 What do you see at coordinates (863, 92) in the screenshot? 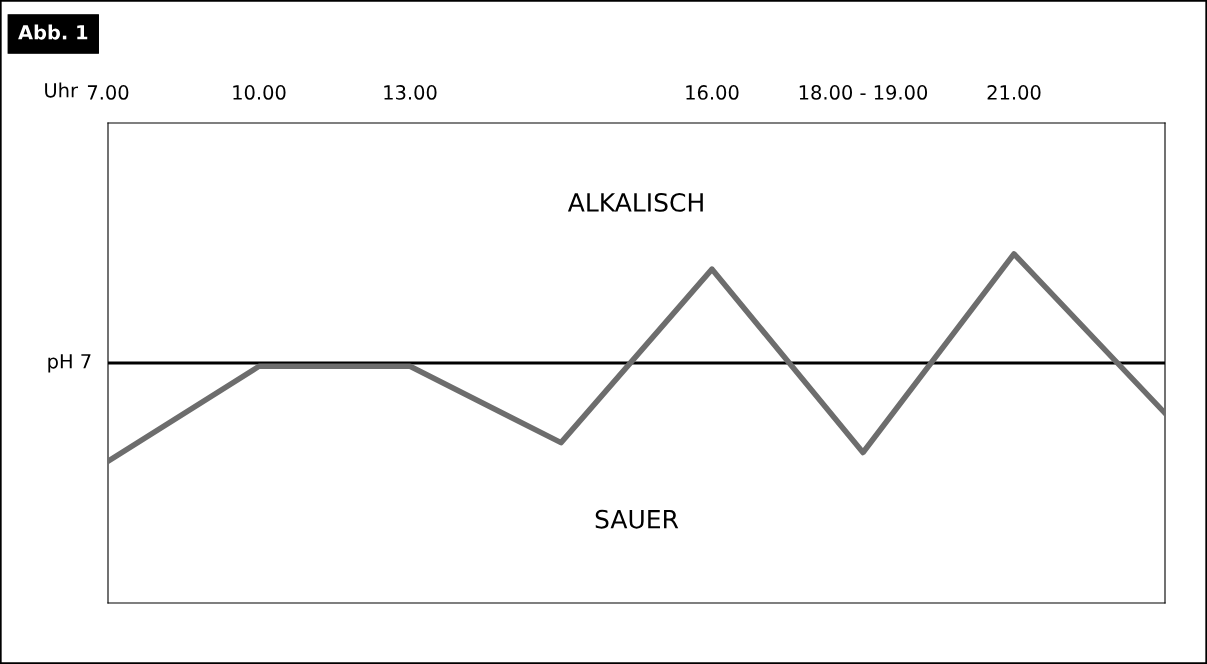
I see `x-tick-label: 18.00 - 19.00` at bounding box center [863, 92].